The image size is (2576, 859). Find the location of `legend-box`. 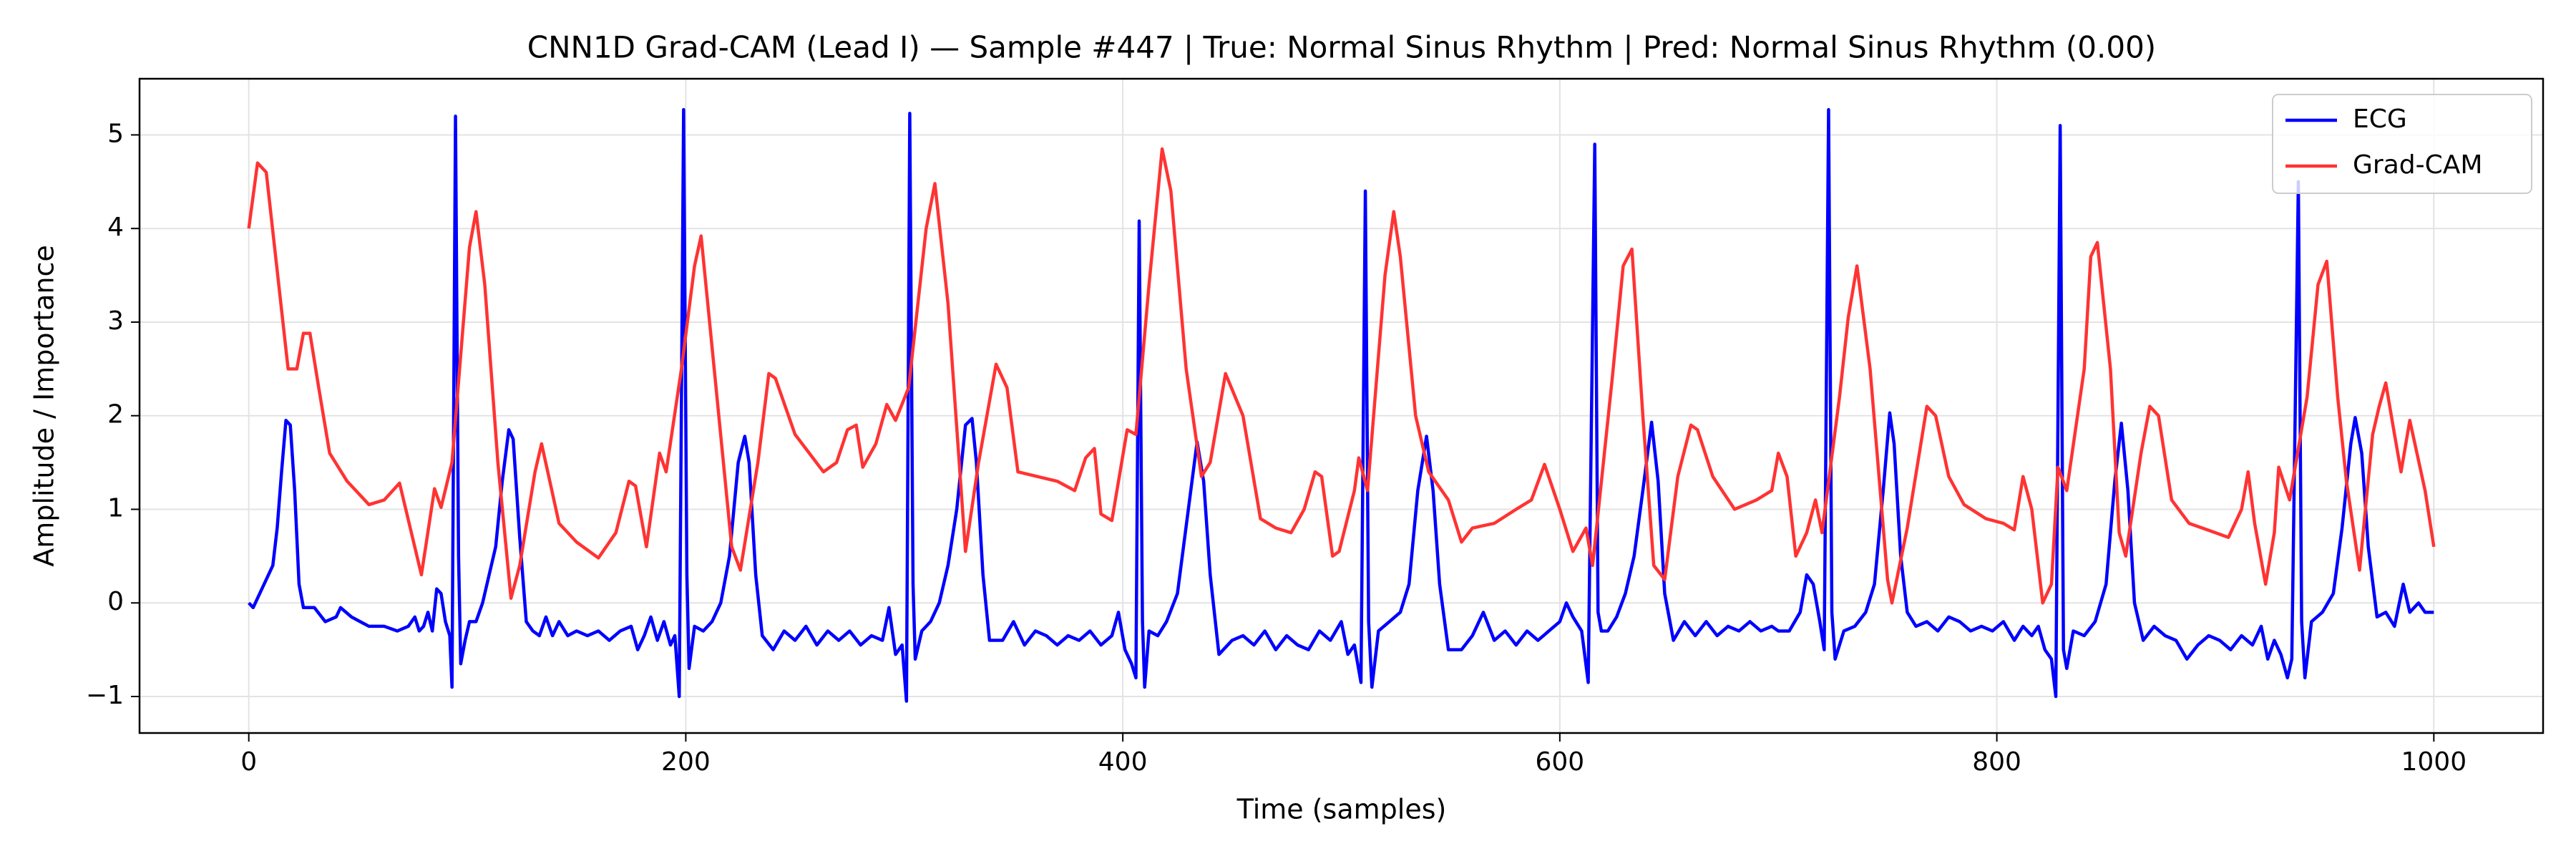

legend-box is located at coordinates (2402, 144).